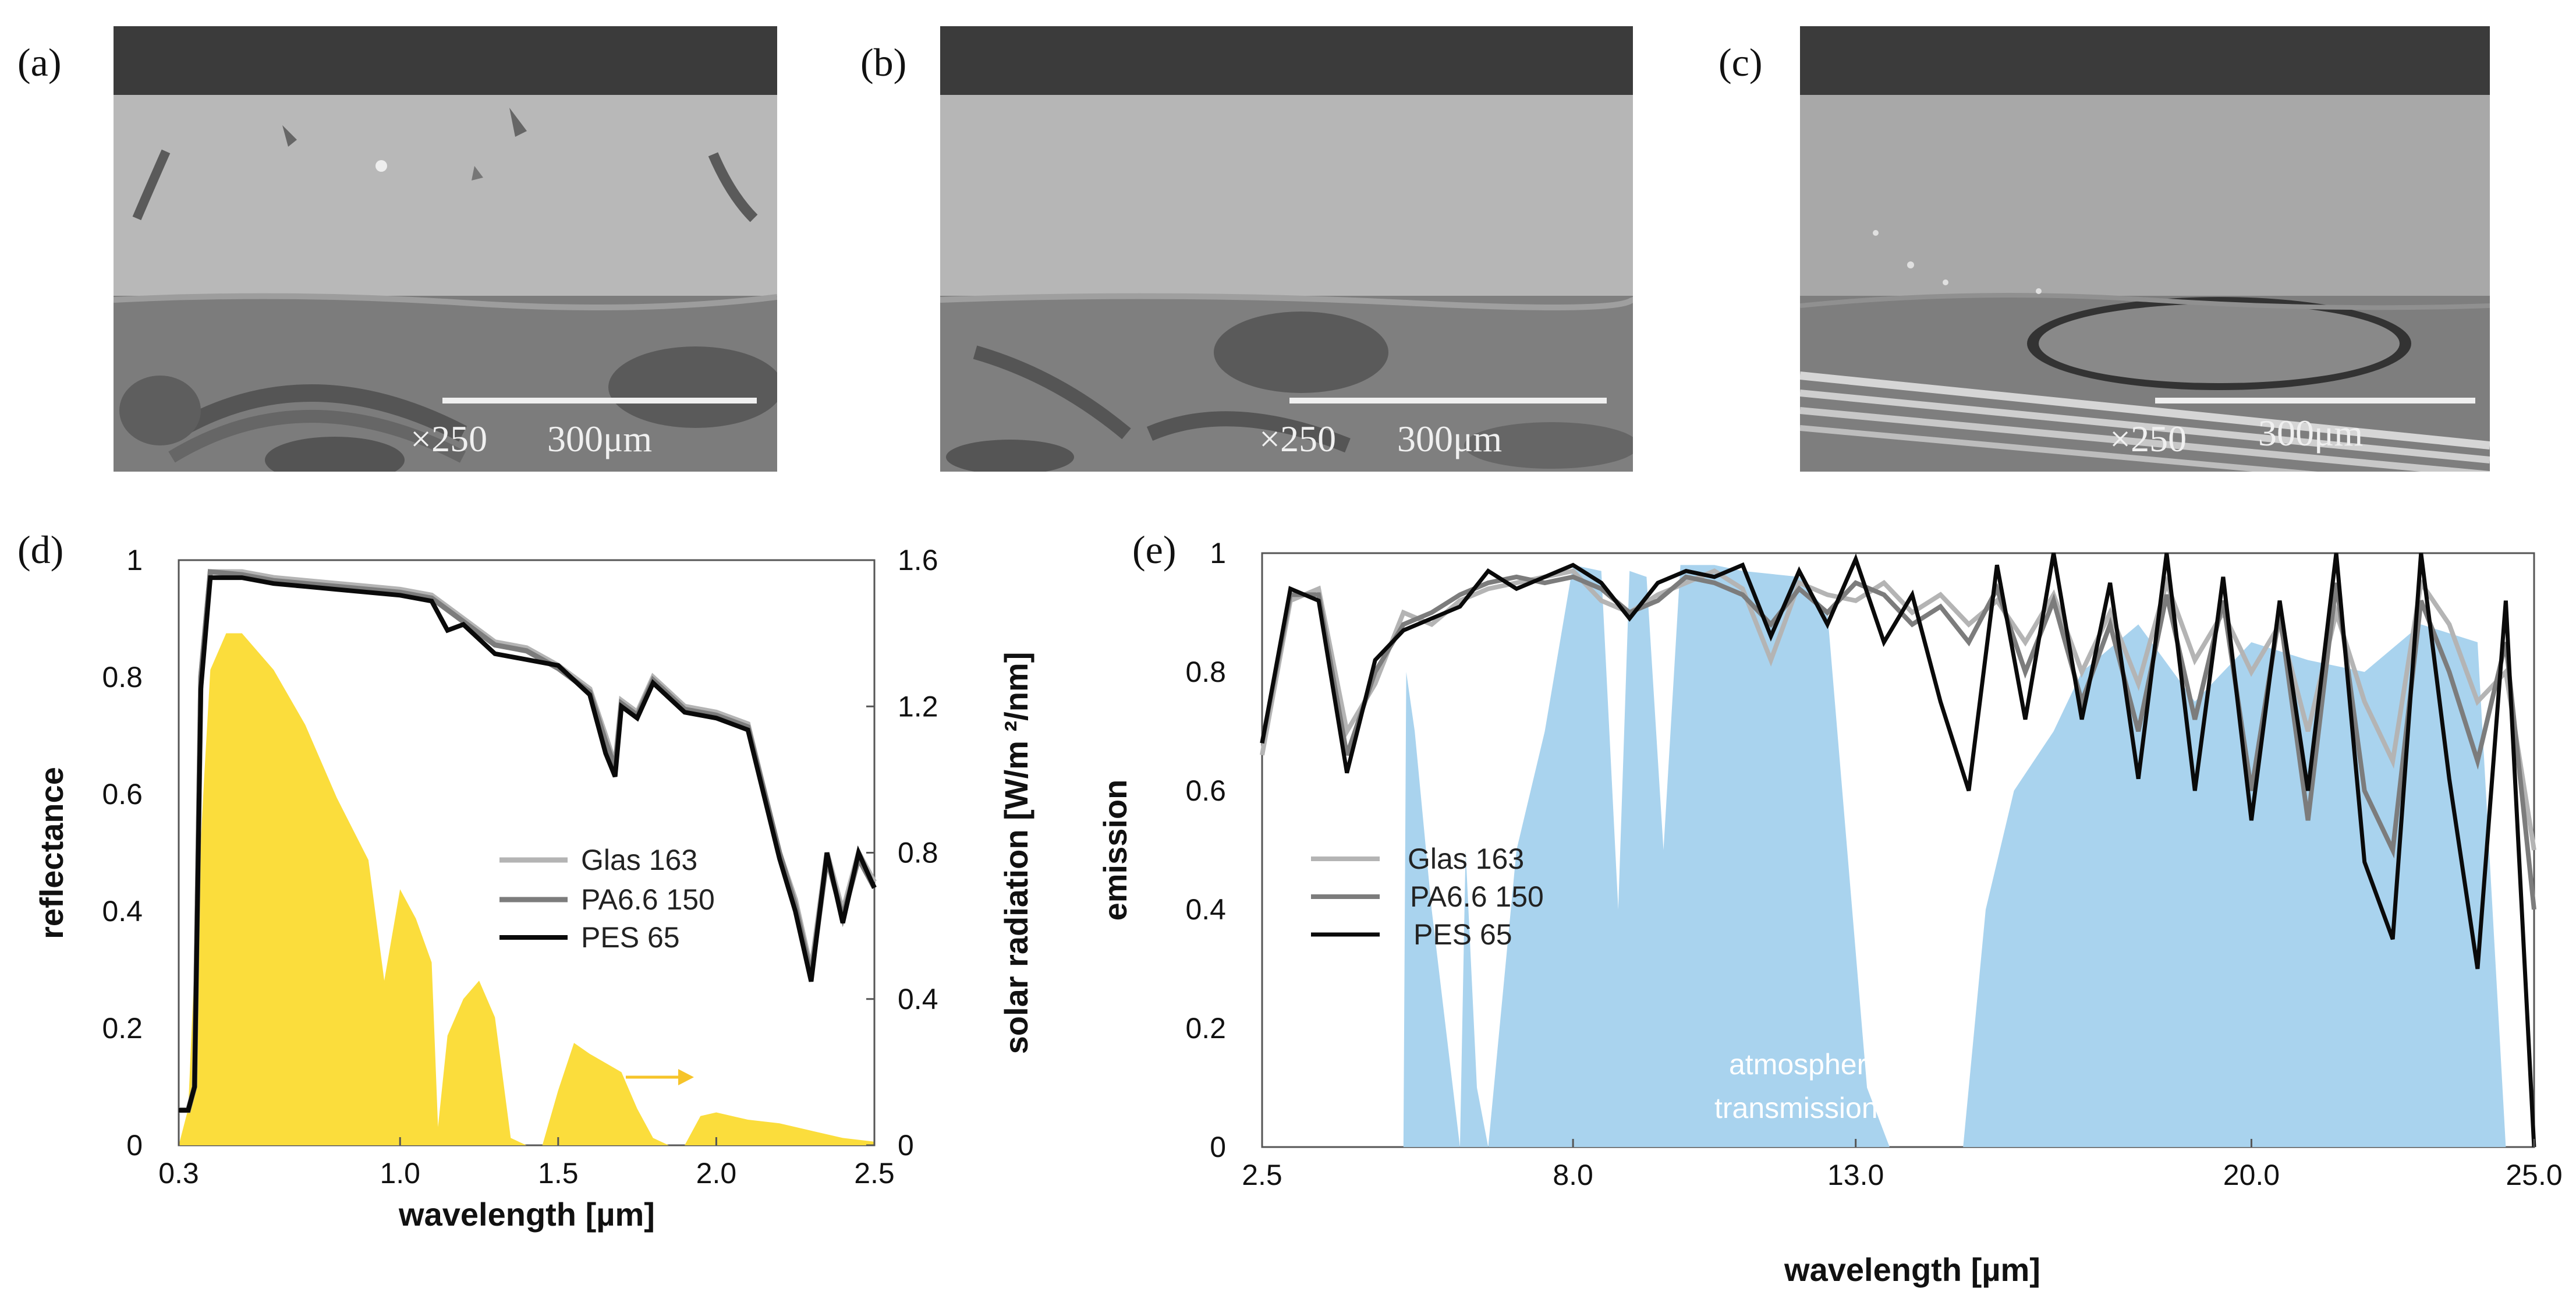  What do you see at coordinates (178, 1173) in the screenshot?
I see `chart-d-xtick-label: 0.3` at bounding box center [178, 1173].